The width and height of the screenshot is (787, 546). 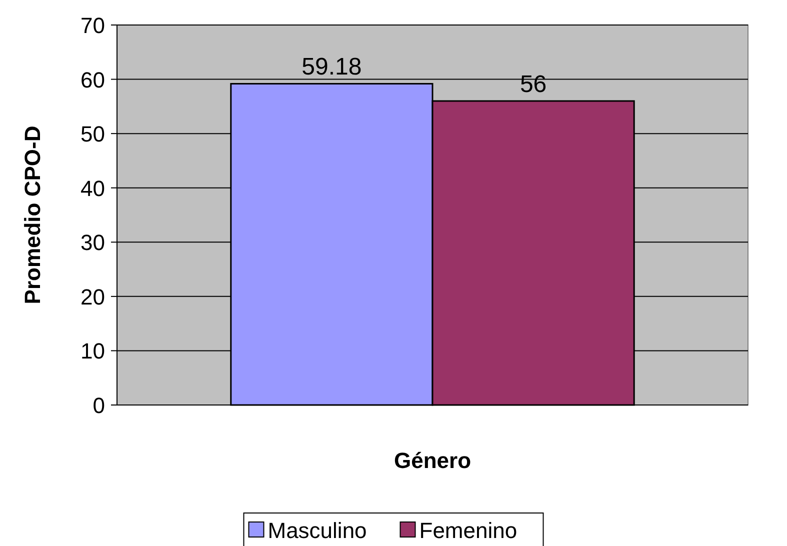 I want to click on y-tick-label: 60, so click(x=92, y=79).